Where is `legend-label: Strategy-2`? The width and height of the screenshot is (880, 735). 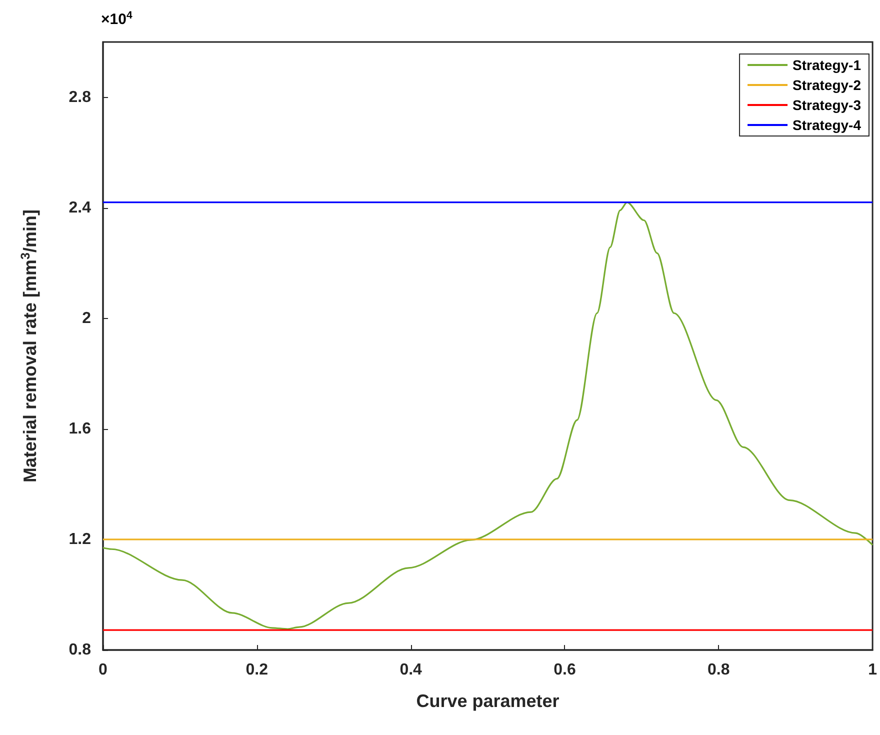
legend-label: Strategy-2 is located at coordinates (827, 85).